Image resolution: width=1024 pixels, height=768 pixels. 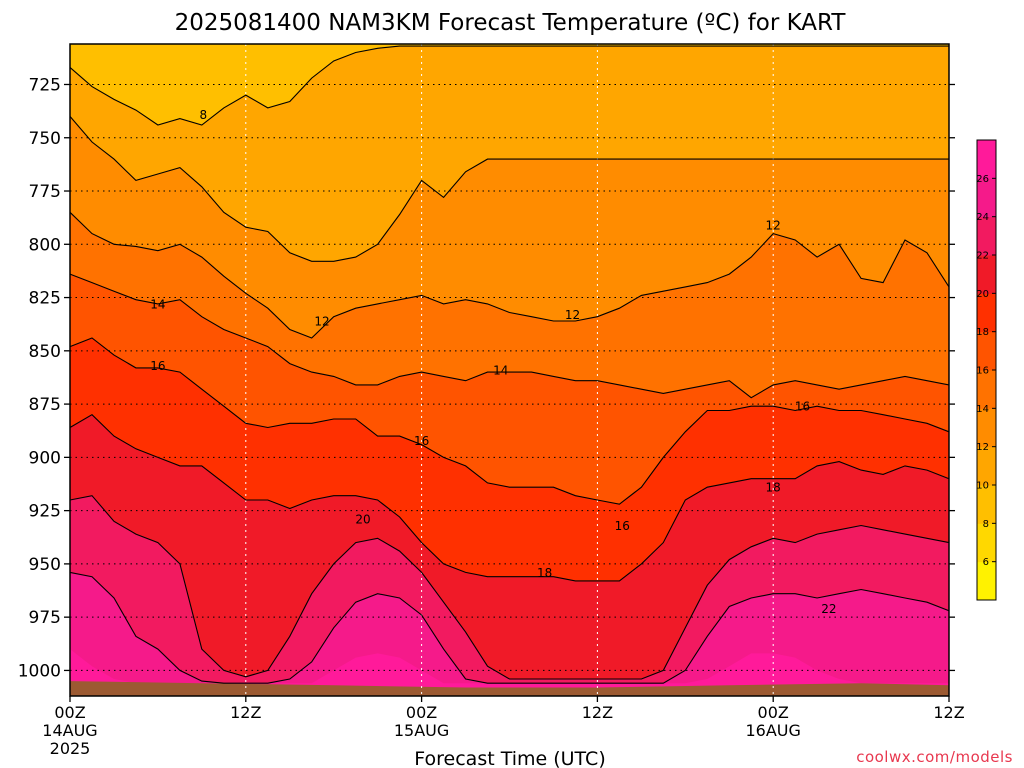 What do you see at coordinates (500, 371) in the screenshot?
I see `contour-label-5: 14` at bounding box center [500, 371].